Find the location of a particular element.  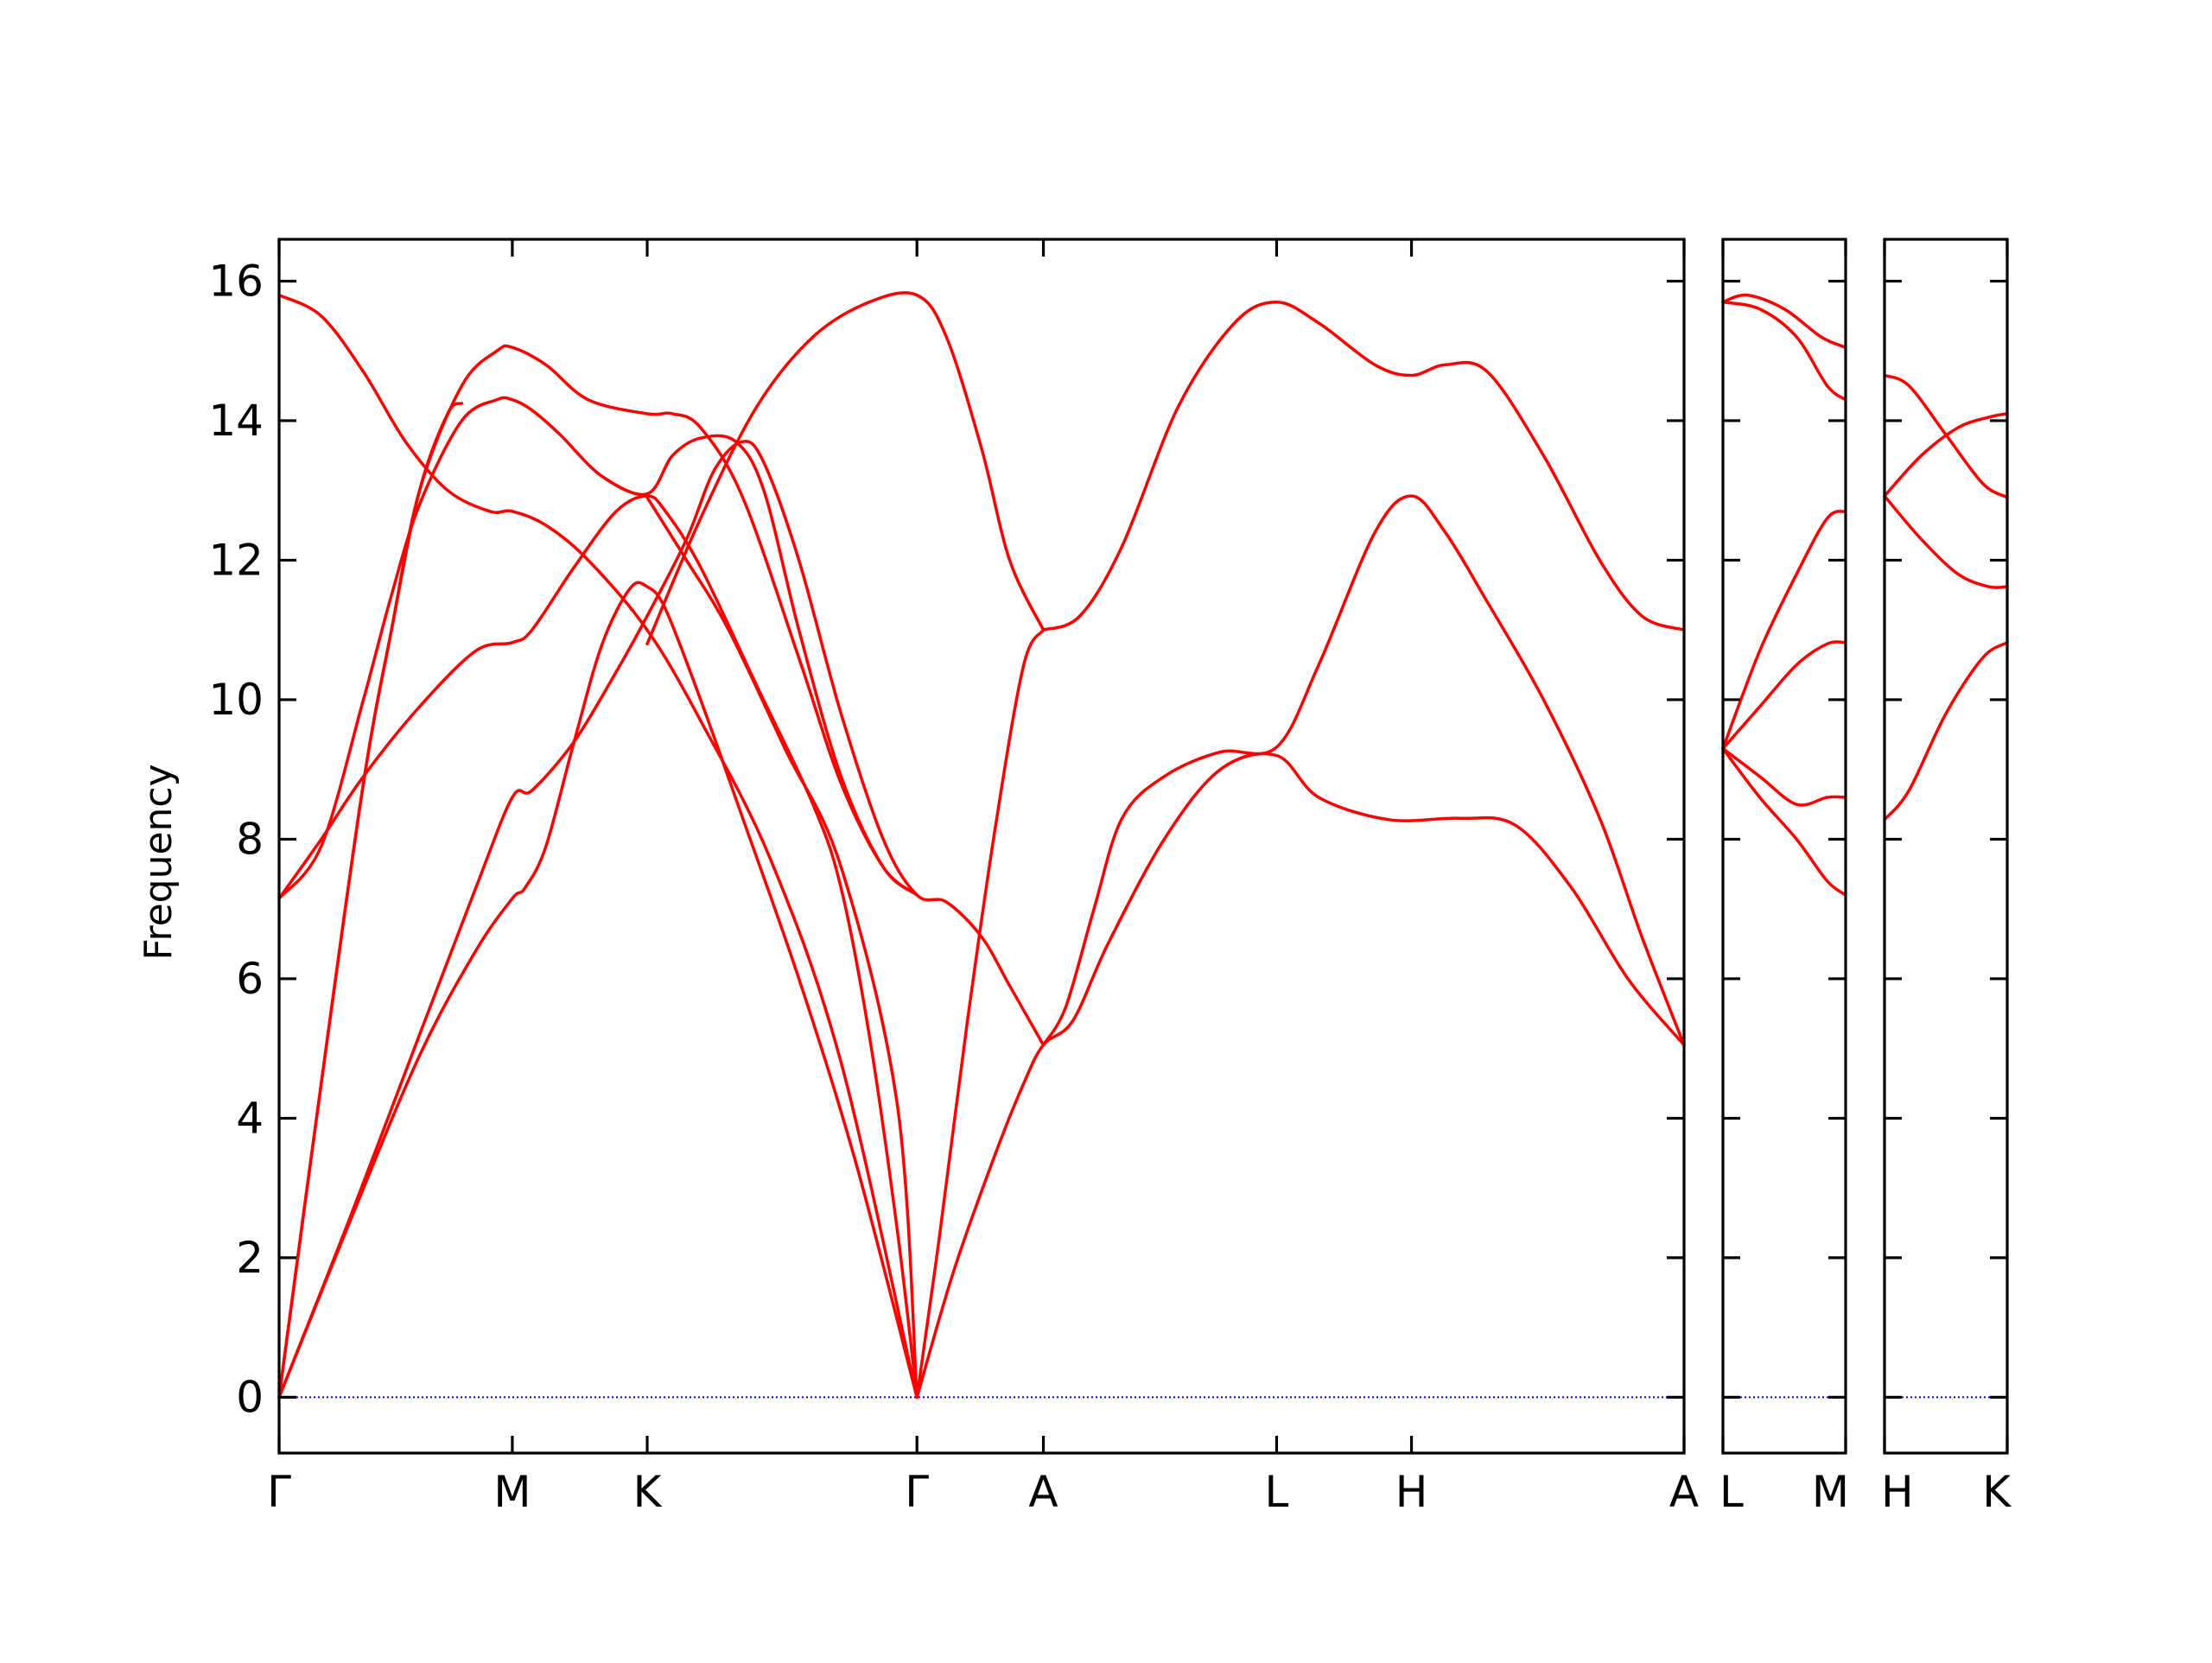

y-tick-label: 6 is located at coordinates (250, 979).